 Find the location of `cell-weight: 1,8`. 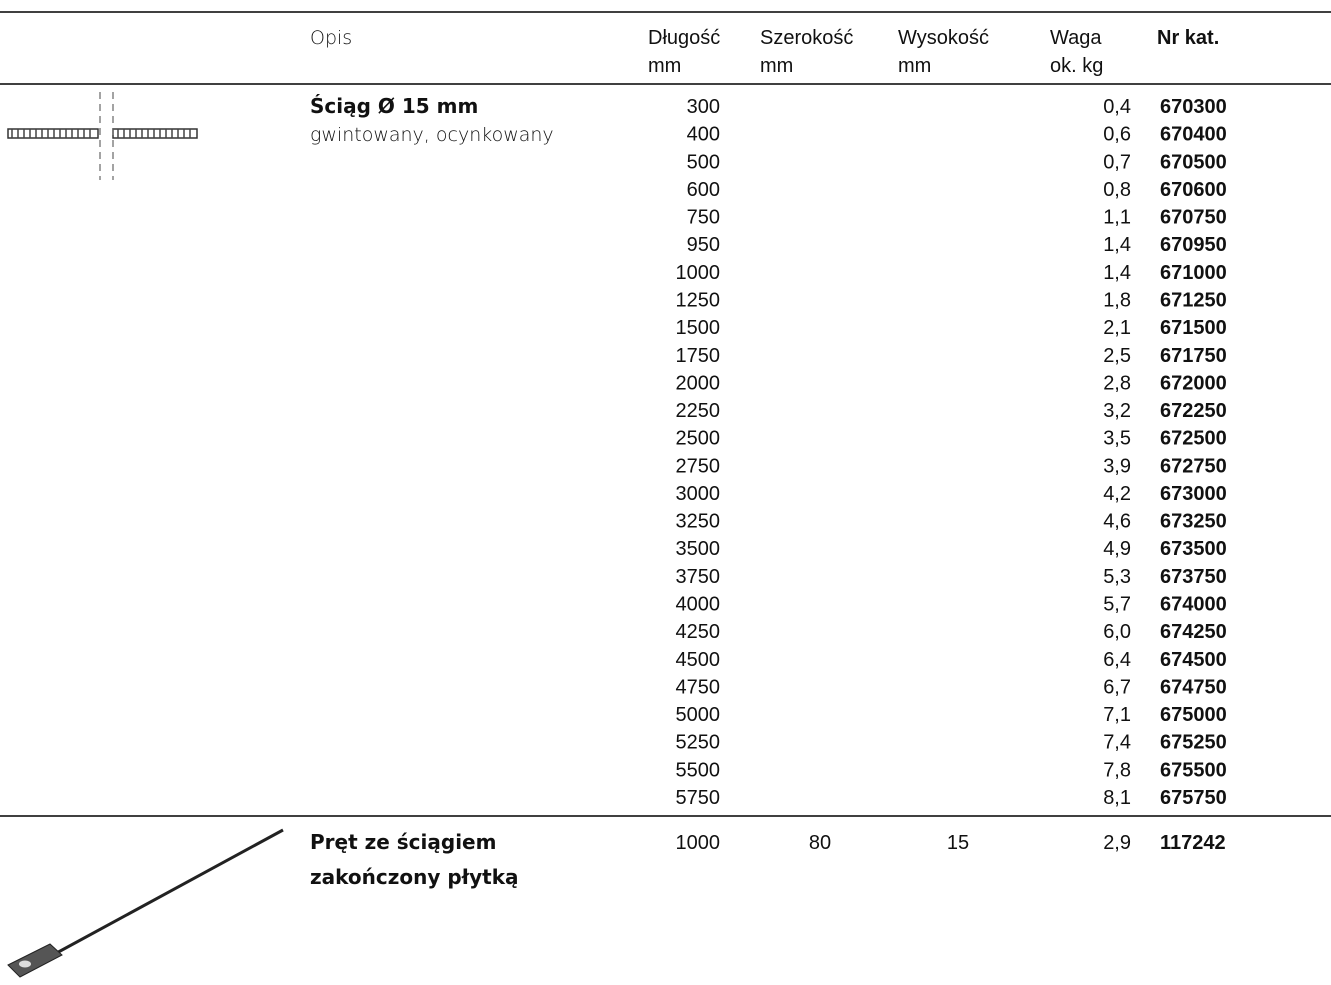

cell-weight: 1,8 is located at coordinates (1117, 300).